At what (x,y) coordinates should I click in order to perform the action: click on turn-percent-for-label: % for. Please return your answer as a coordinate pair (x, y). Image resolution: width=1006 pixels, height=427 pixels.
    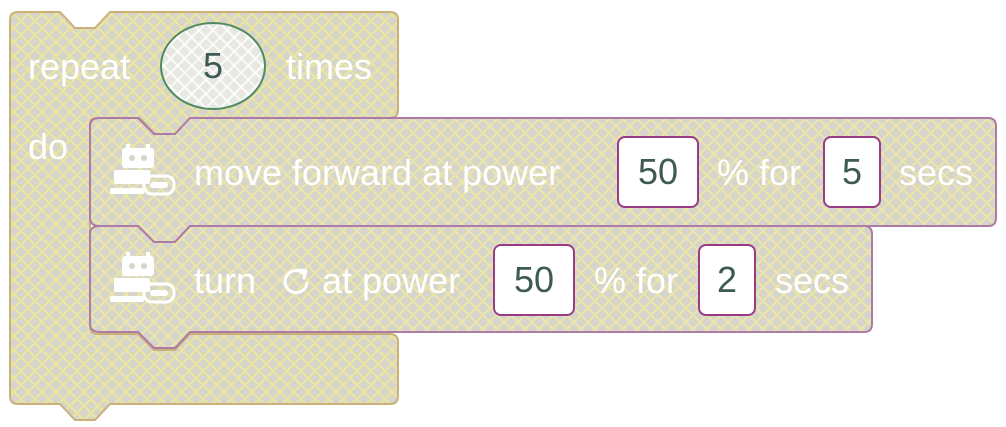
    Looking at the image, I should click on (636, 280).